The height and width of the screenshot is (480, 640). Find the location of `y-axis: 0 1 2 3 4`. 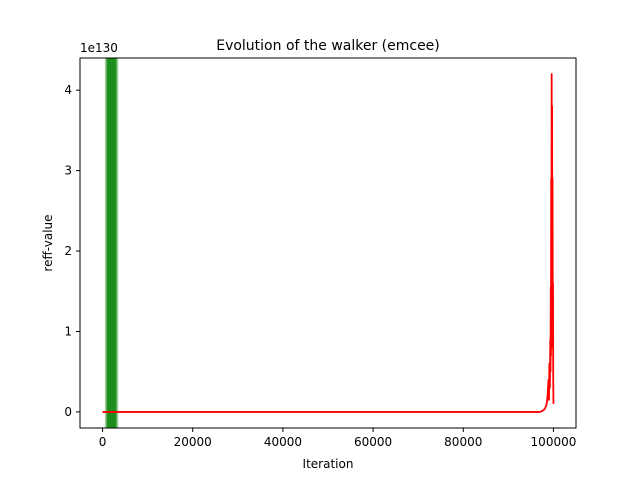

y-axis: 0 1 2 3 4 is located at coordinates (72, 251).